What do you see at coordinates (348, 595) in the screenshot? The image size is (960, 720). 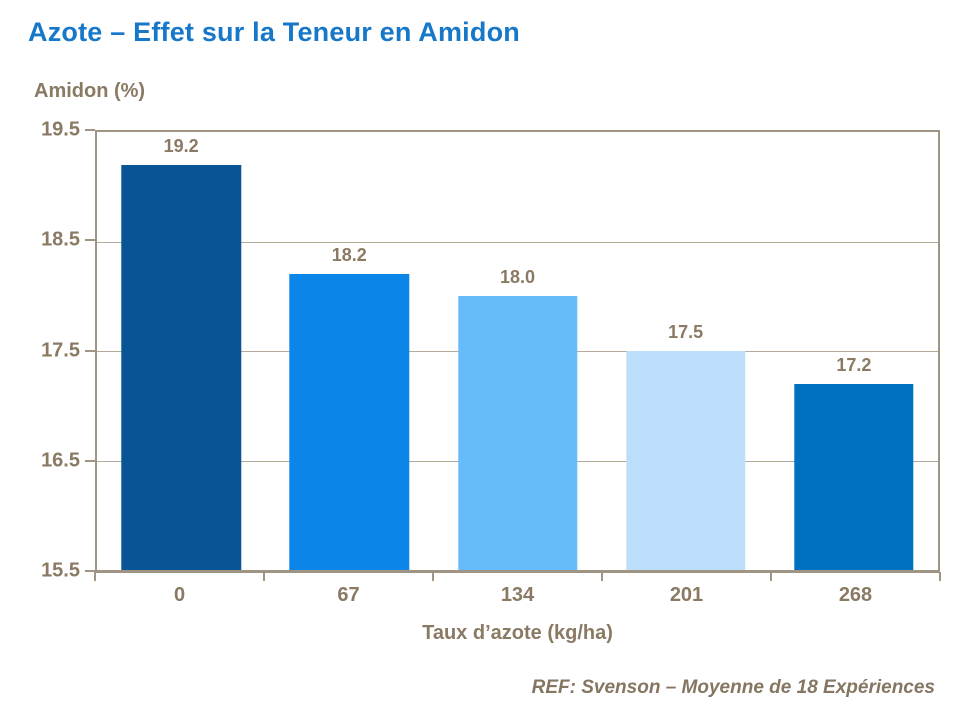 I see `x-tick-label: 67` at bounding box center [348, 595].